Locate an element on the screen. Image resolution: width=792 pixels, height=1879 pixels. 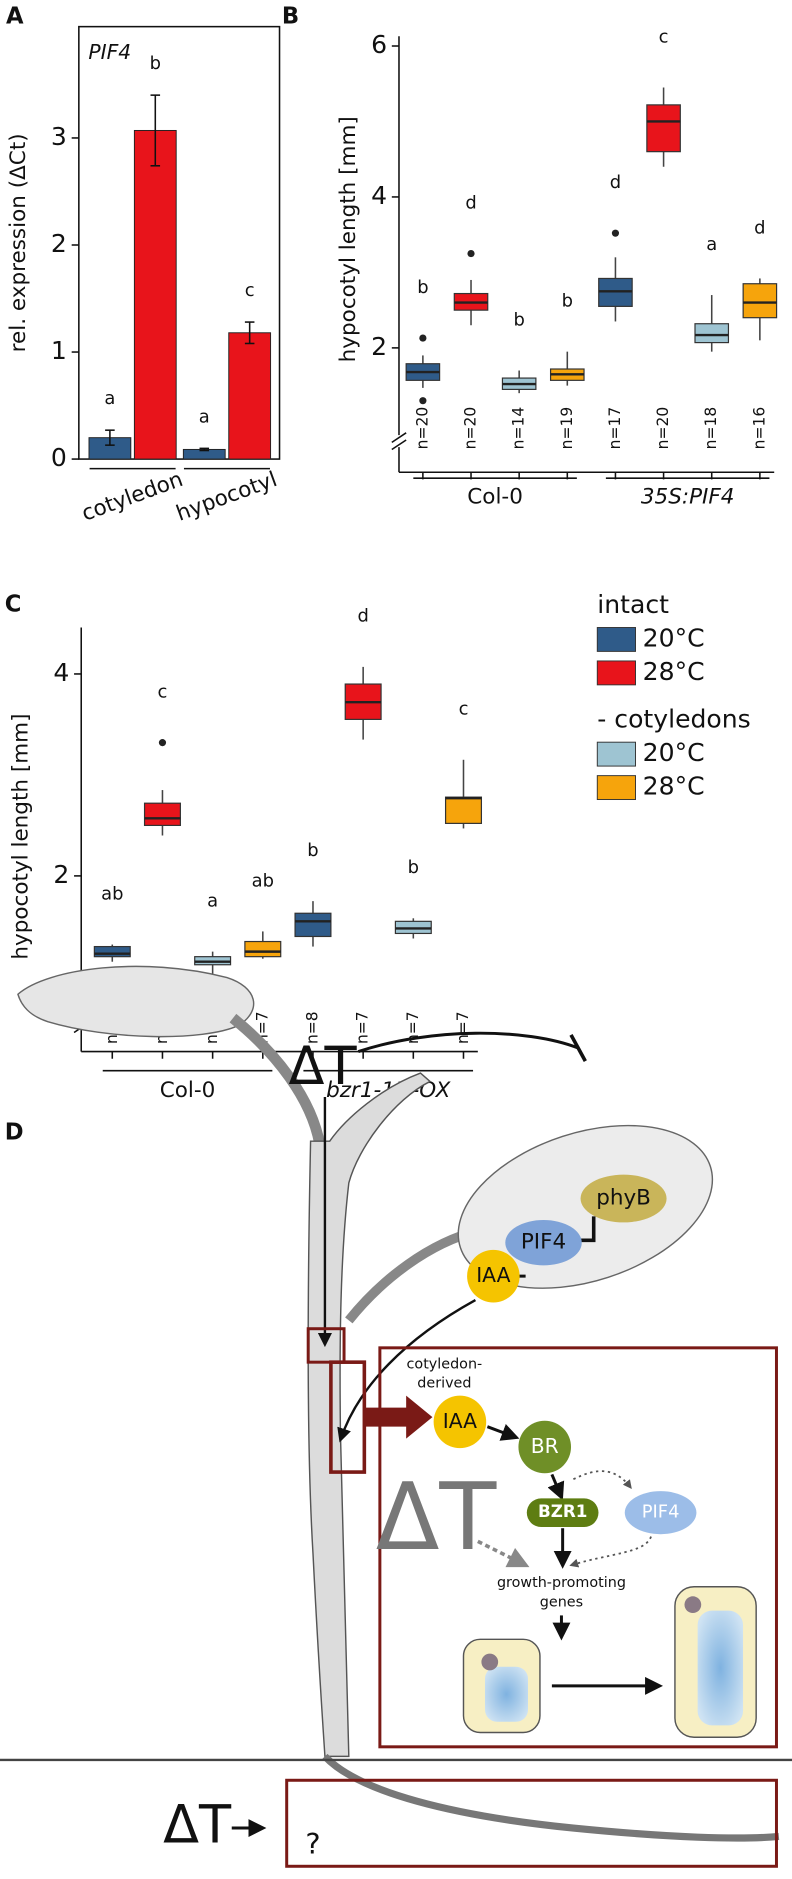
plot-frame is located at coordinates (179, 242).